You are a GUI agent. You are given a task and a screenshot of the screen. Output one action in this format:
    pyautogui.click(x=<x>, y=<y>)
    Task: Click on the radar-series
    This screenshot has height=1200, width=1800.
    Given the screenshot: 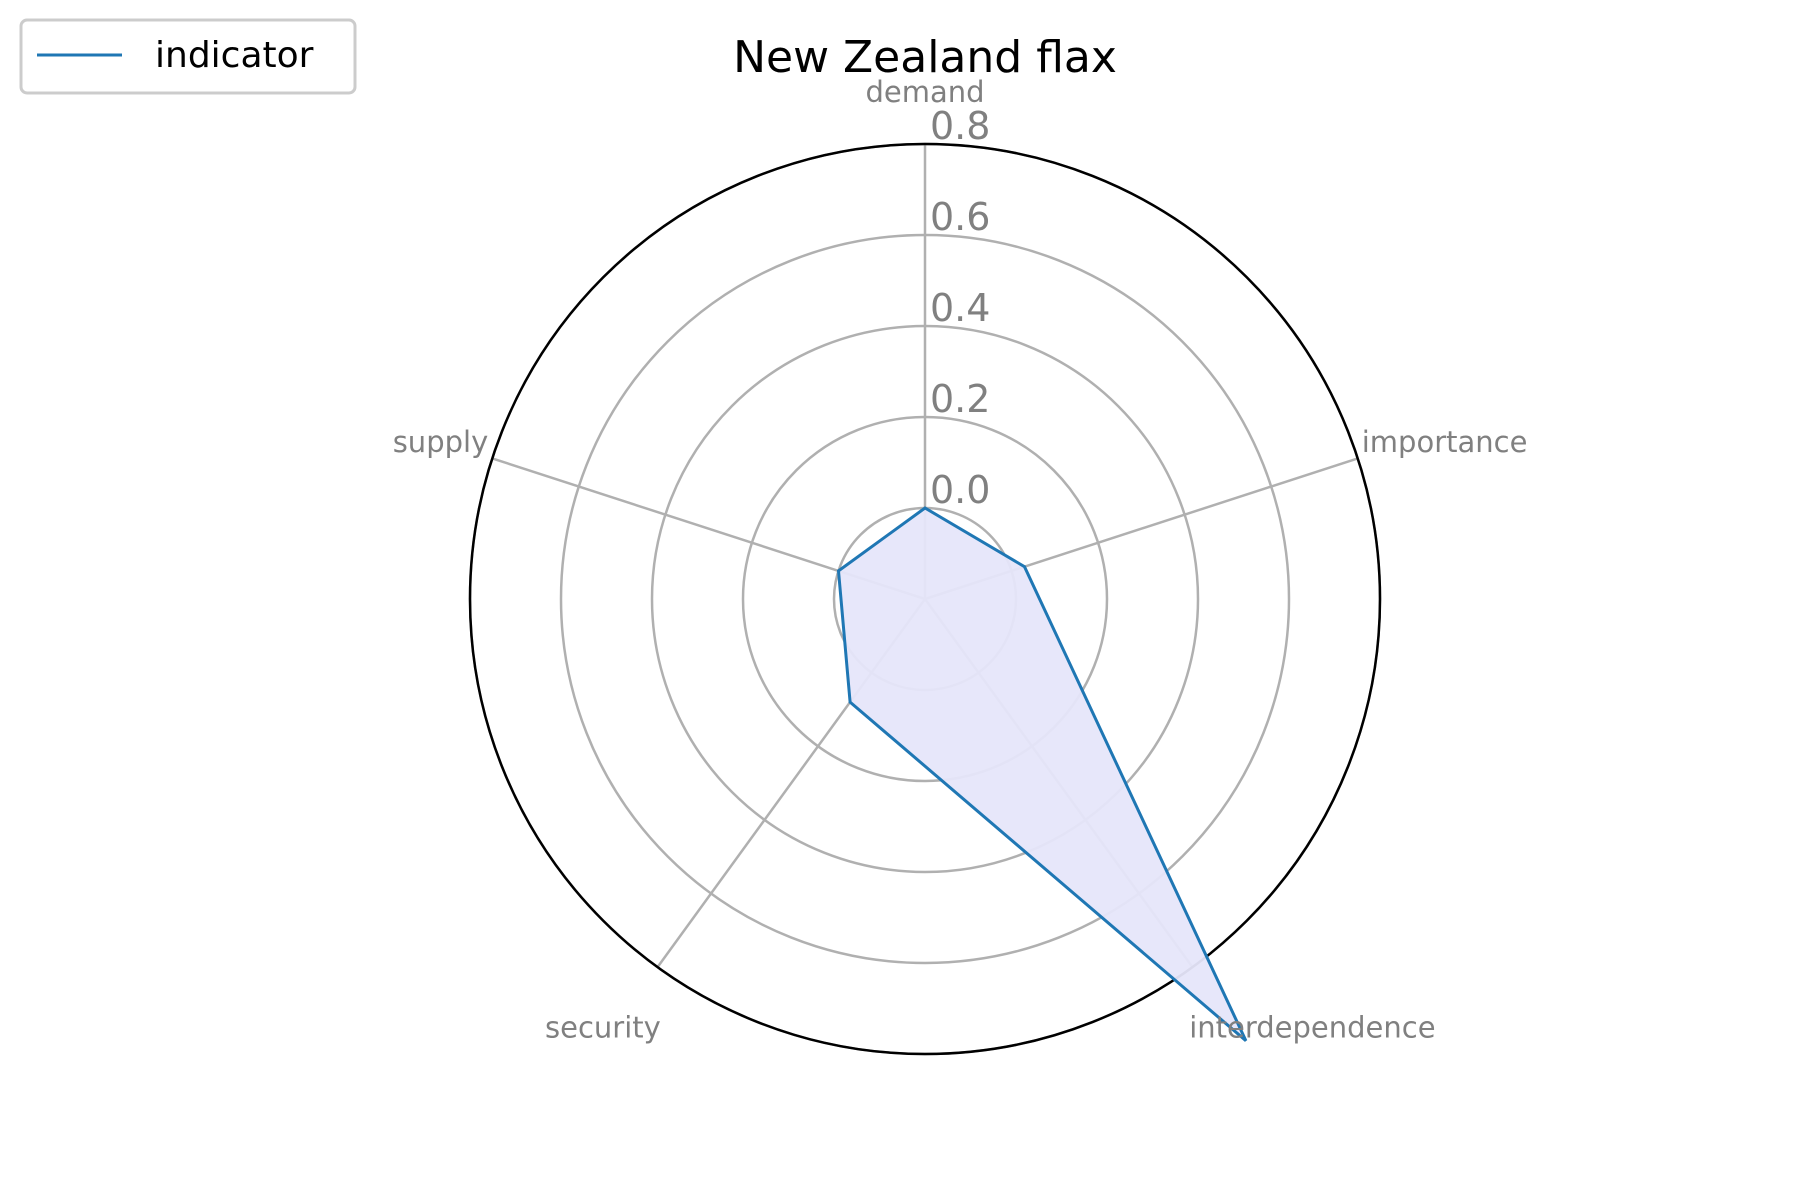 What is the action you would take?
    pyautogui.click(x=1042, y=774)
    